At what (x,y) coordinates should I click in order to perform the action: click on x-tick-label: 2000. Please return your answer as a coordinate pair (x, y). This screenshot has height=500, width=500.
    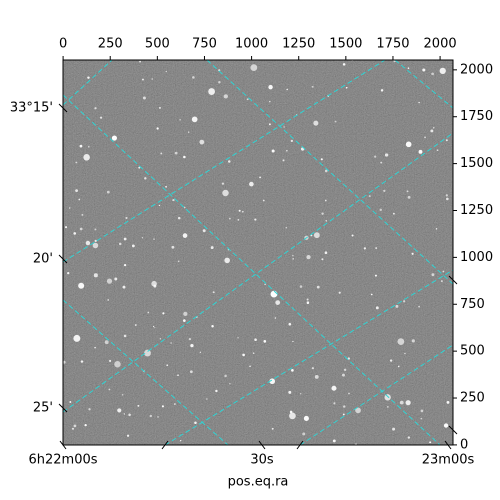
    Looking at the image, I should click on (440, 44).